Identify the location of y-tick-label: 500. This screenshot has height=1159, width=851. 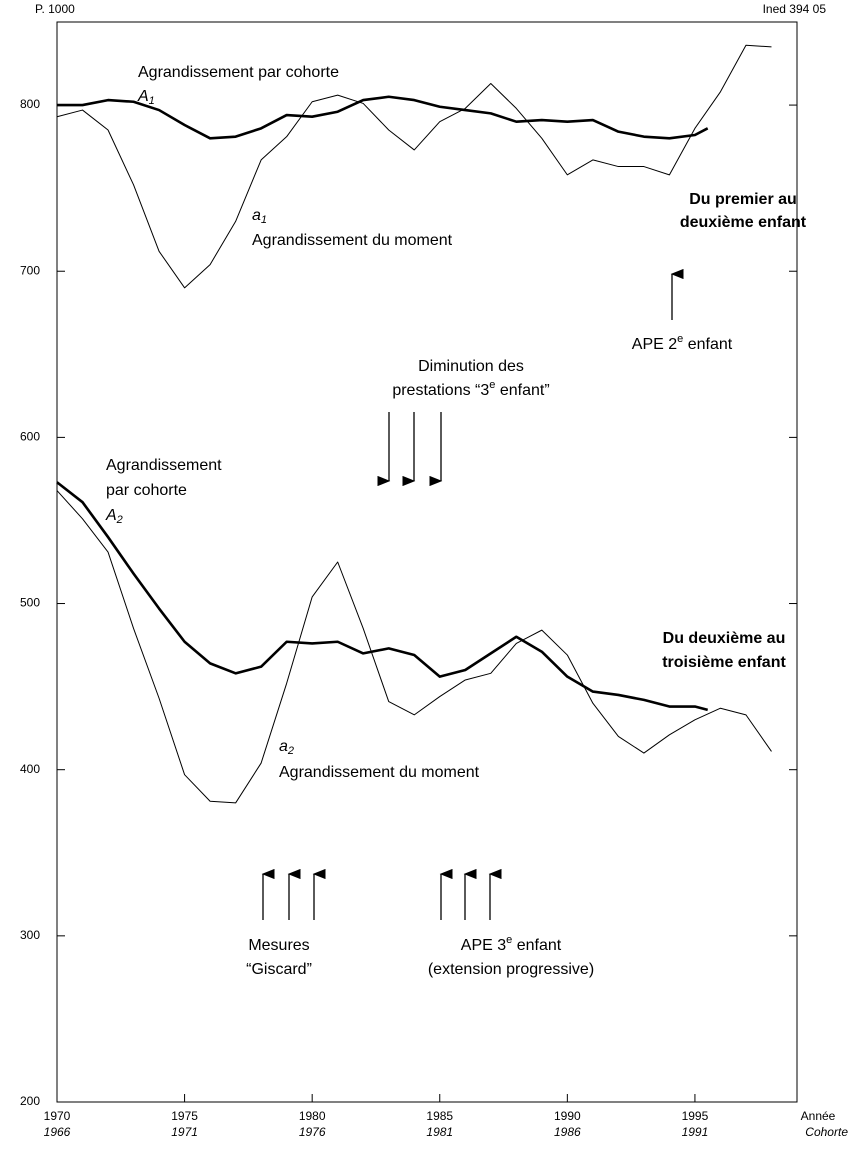
(30, 603).